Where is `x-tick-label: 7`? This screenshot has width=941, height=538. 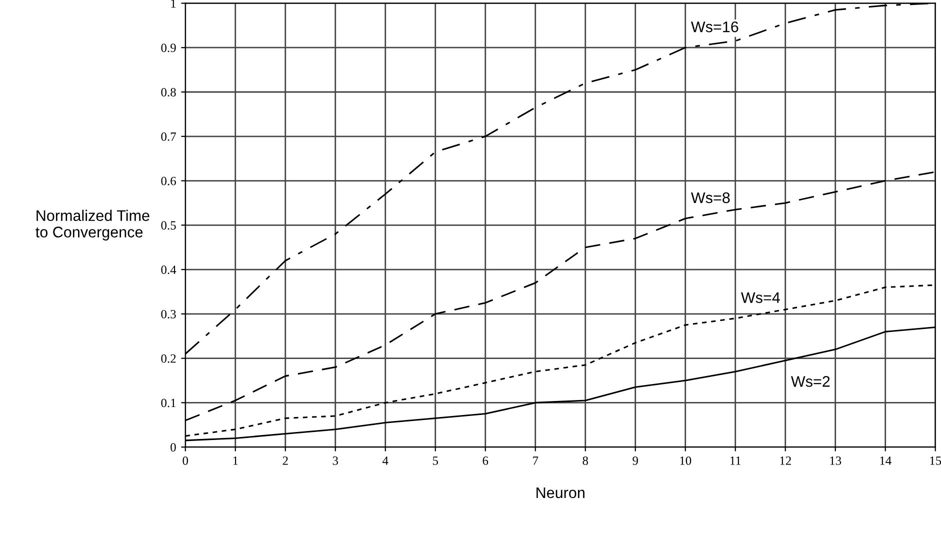 x-tick-label: 7 is located at coordinates (535, 460).